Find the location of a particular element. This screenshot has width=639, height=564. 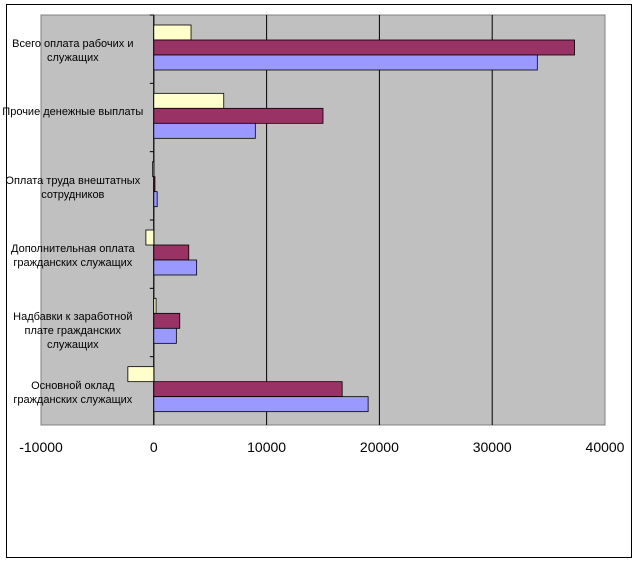

x-tick-label: 40000 is located at coordinates (605, 447).